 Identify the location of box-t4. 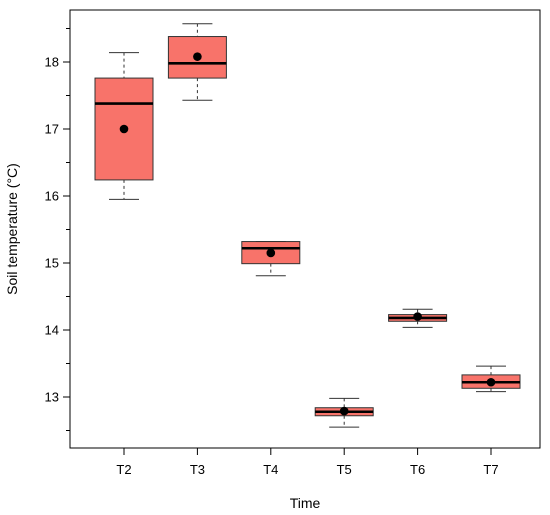
(271, 259).